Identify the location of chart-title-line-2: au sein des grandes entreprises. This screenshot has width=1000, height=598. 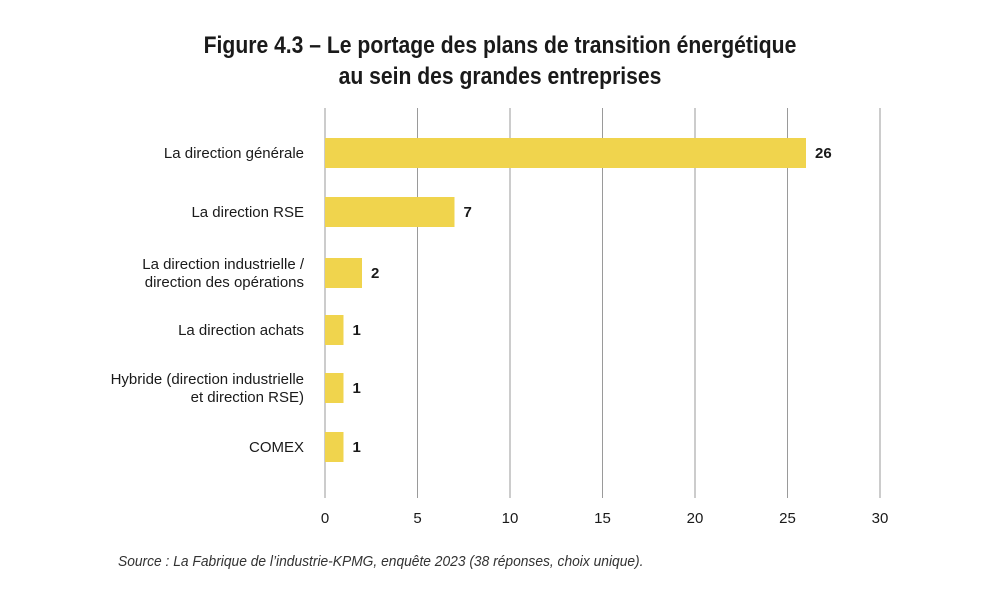
(500, 76).